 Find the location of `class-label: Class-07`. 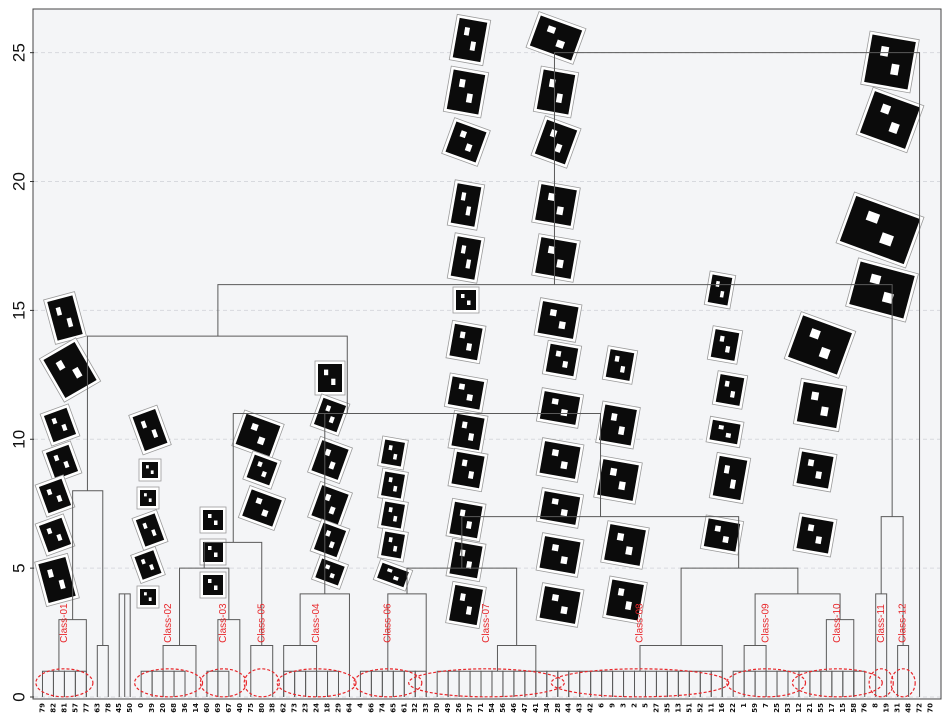

class-label: Class-07 is located at coordinates (486, 623).